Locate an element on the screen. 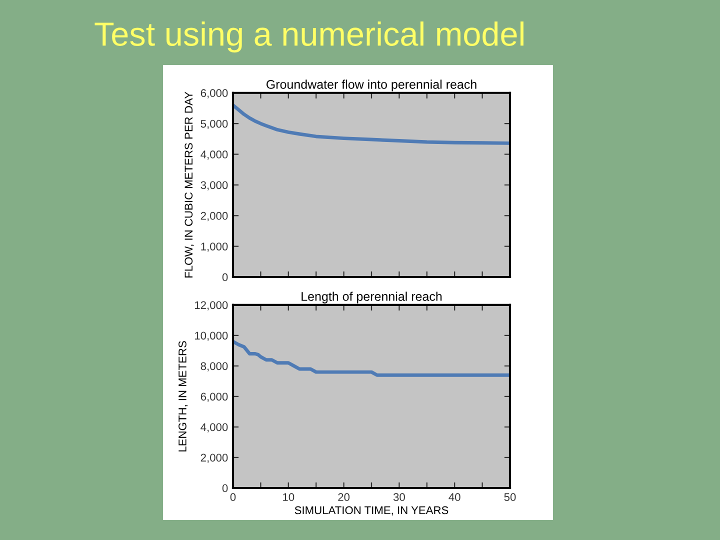 Image resolution: width=720 pixels, height=540 pixels. y-tick-label: 12,000 is located at coordinates (211, 305).